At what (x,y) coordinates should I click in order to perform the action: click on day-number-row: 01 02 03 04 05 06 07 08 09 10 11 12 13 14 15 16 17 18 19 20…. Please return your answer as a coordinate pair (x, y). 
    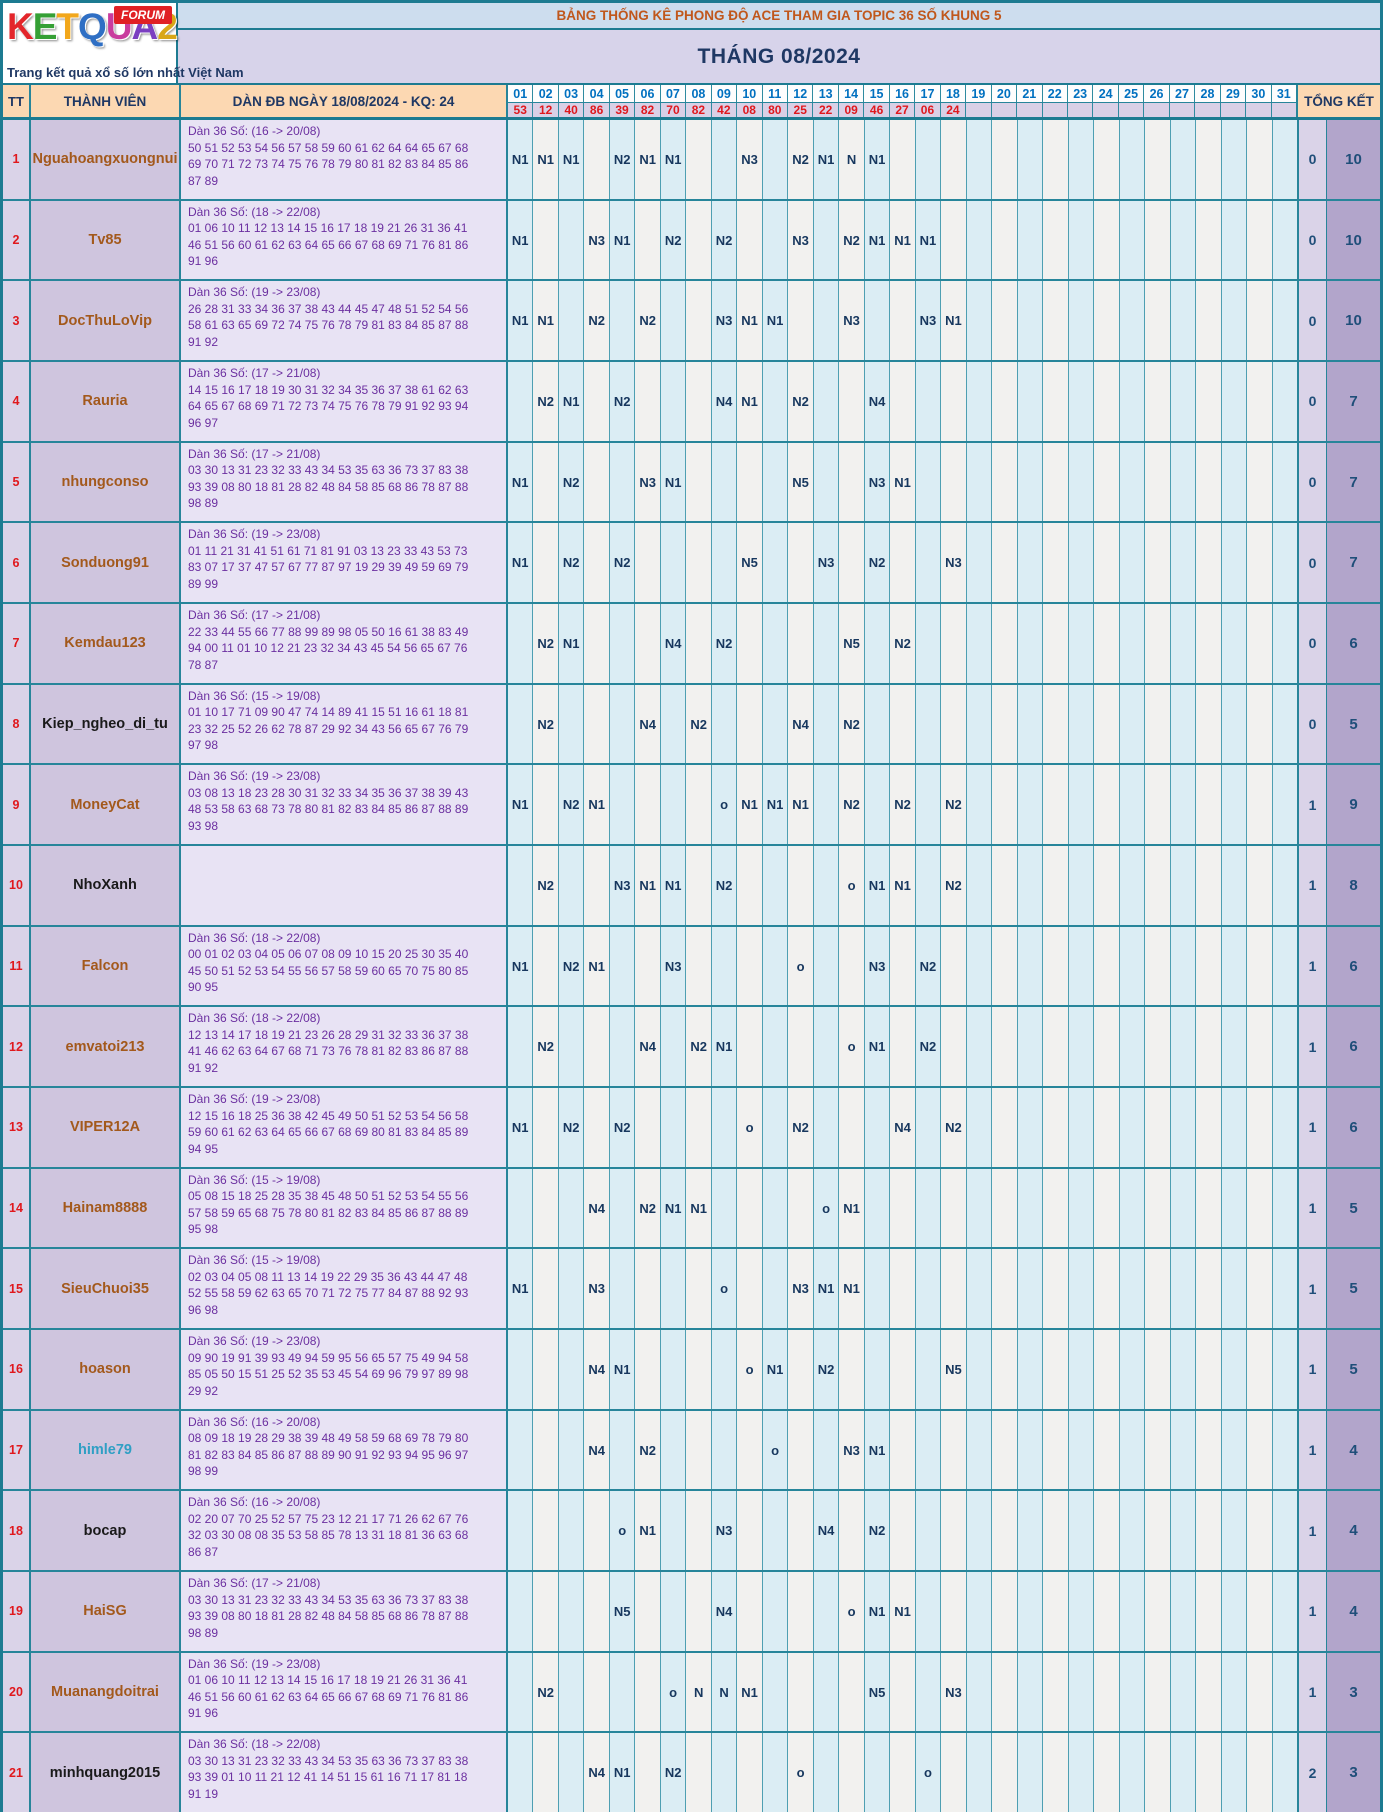
    Looking at the image, I should click on (902, 94).